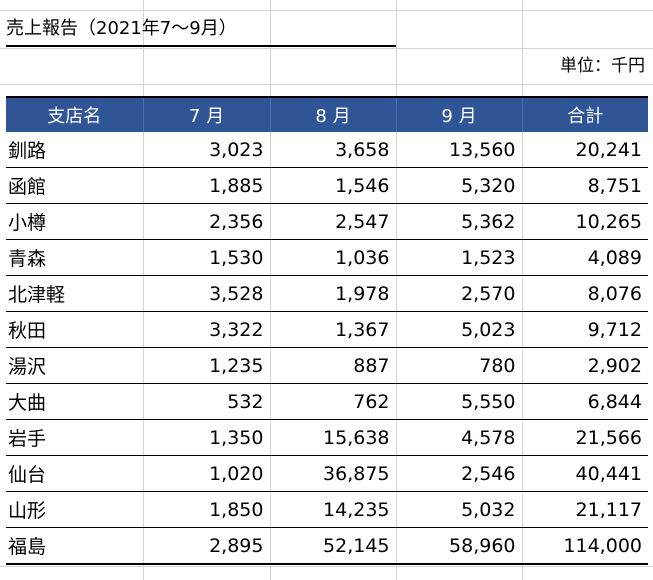  I want to click on table-row: 青森 1,530 1,036 1,523 4,089, so click(327, 257).